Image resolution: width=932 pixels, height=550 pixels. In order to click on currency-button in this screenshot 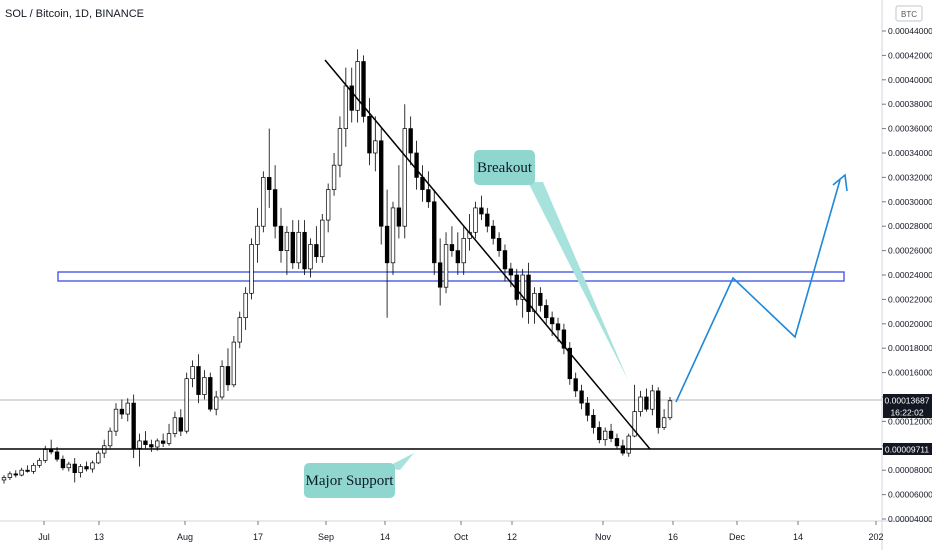, I will do `click(909, 13)`.